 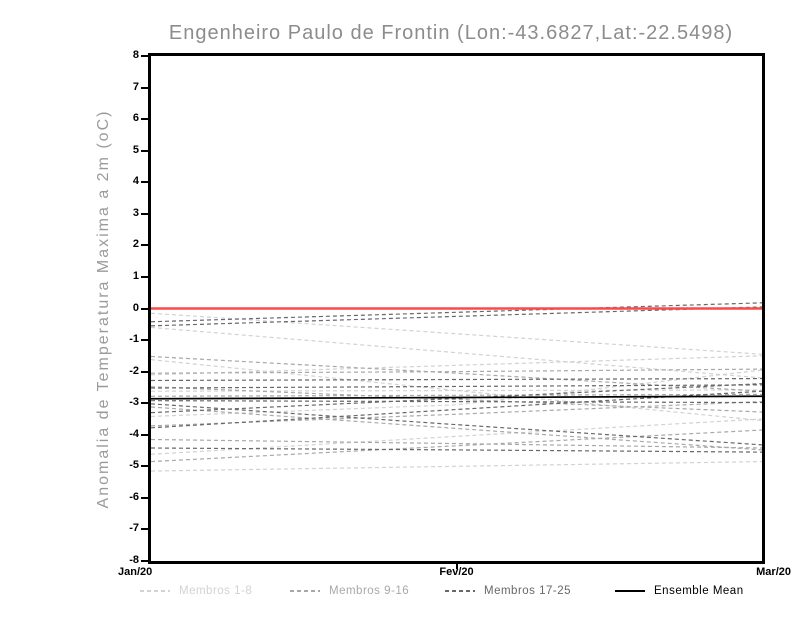 I want to click on member-3-line, so click(x=456, y=390).